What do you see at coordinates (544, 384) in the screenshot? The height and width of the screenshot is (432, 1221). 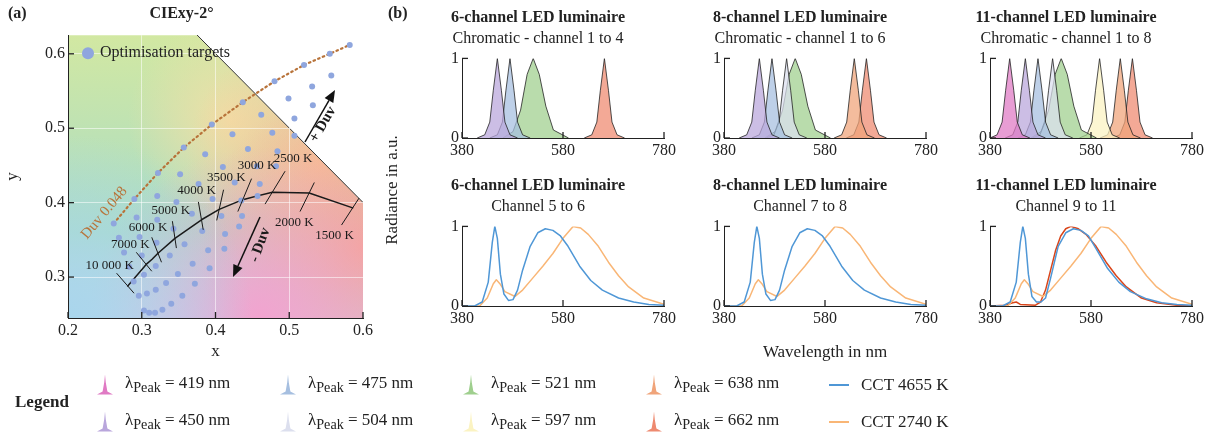 I see `legend-label: λ$_{Peak}$ = 521 nm` at bounding box center [544, 384].